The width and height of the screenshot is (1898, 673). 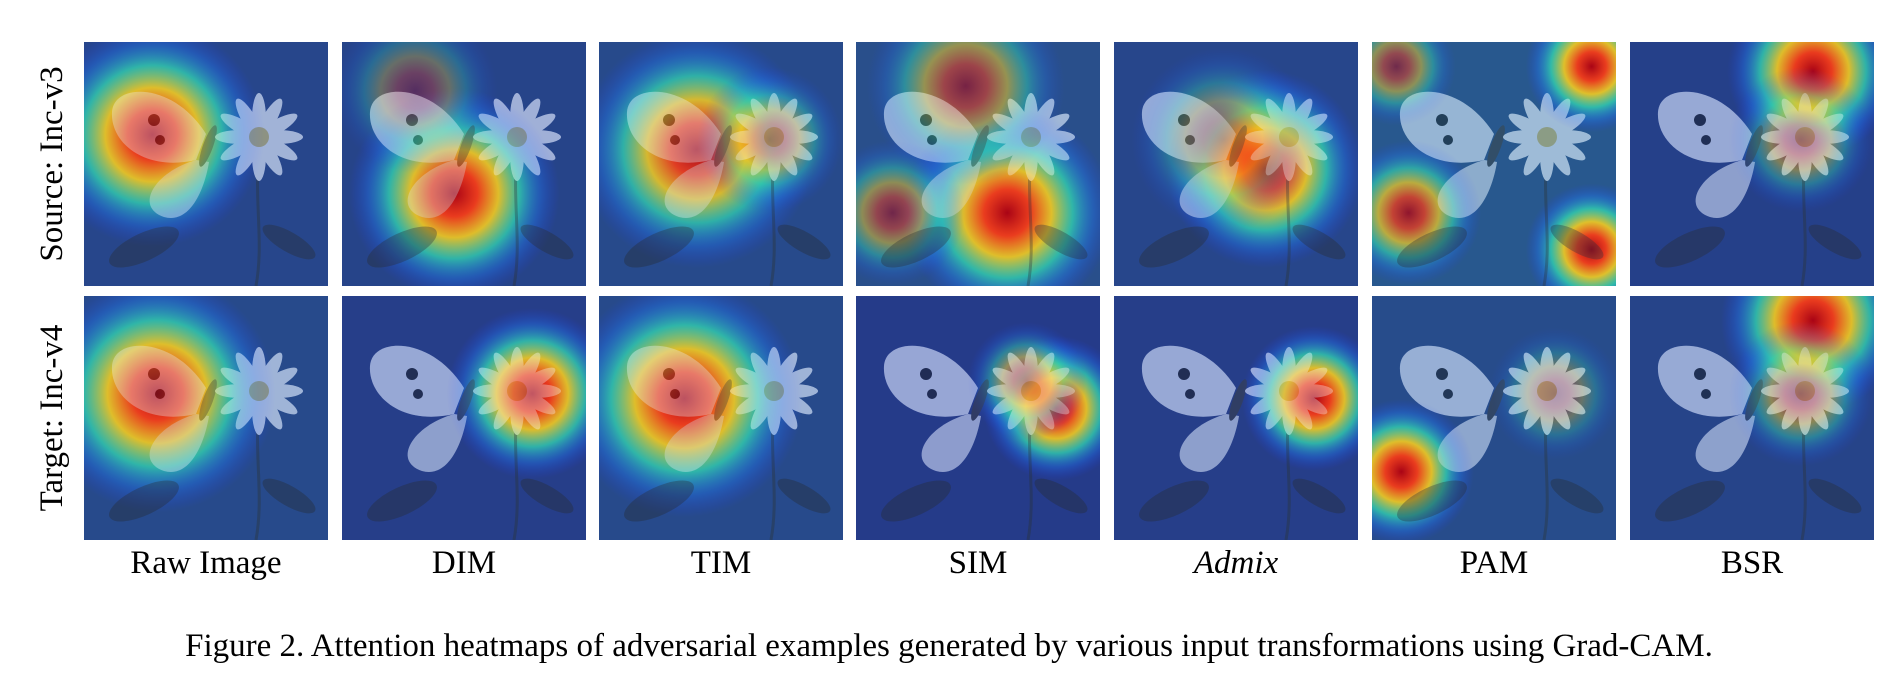 What do you see at coordinates (1752, 563) in the screenshot?
I see `column-label-bsr: BSR` at bounding box center [1752, 563].